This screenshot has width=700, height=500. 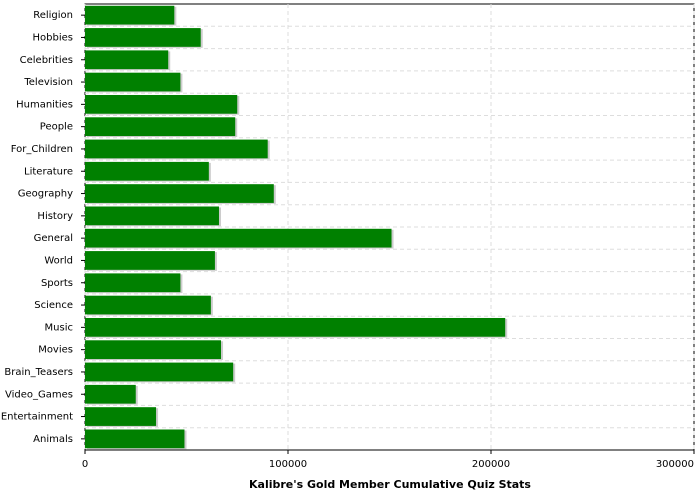 I want to click on y-tick-label: Music, so click(x=59, y=327).